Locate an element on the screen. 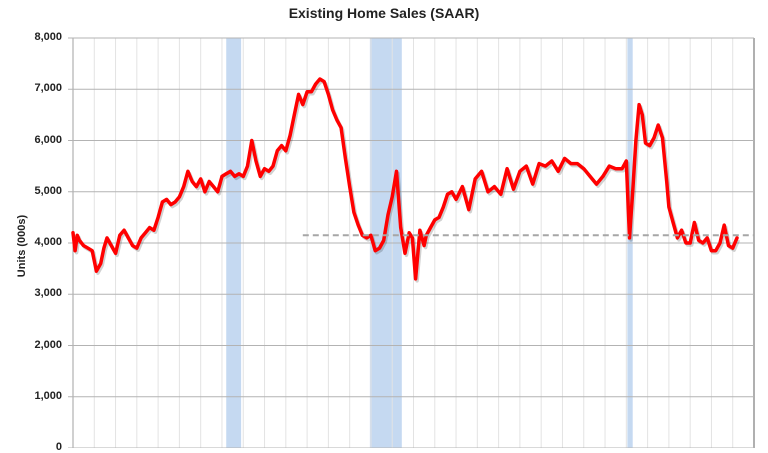  y-tick-label: 6,000 is located at coordinates (48, 139).